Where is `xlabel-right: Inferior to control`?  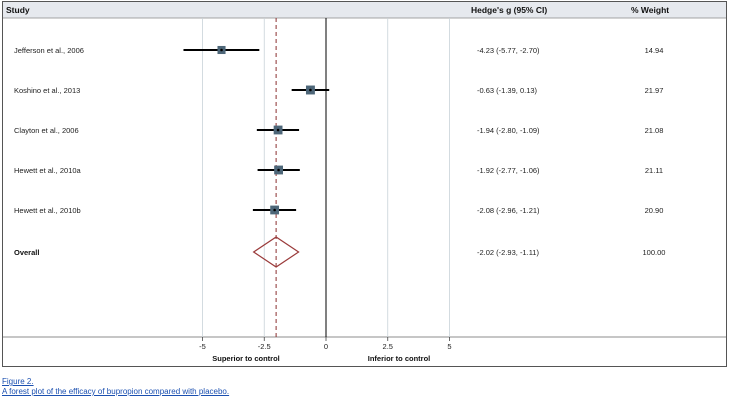 xlabel-right: Inferior to control is located at coordinates (399, 358).